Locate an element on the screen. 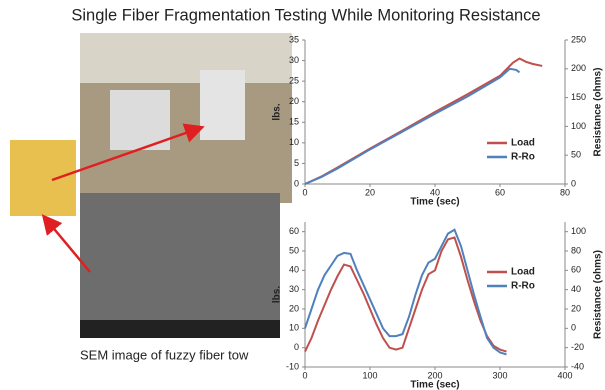 This screenshot has width=605, height=390. sem-caption: SEM image of fuzzy fiber tow is located at coordinates (164, 354).